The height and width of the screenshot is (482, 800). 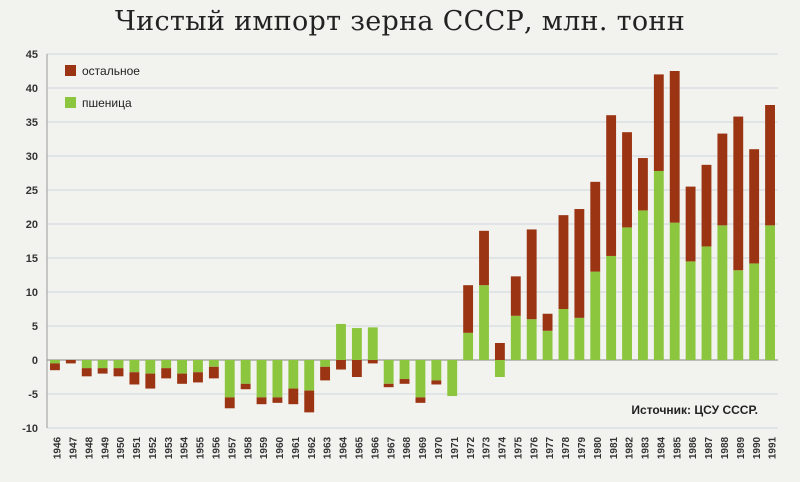 What do you see at coordinates (33, 395) in the screenshot?
I see `y-tick-label: -5` at bounding box center [33, 395].